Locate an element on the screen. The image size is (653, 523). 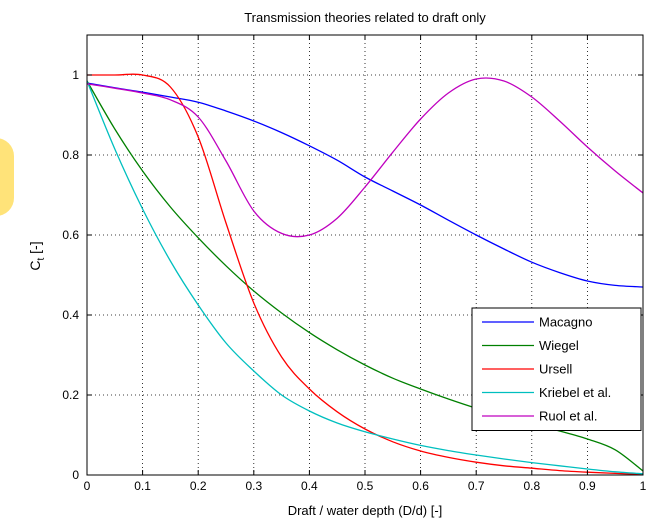
x-tick-label: 0.8 is located at coordinates (531, 486).